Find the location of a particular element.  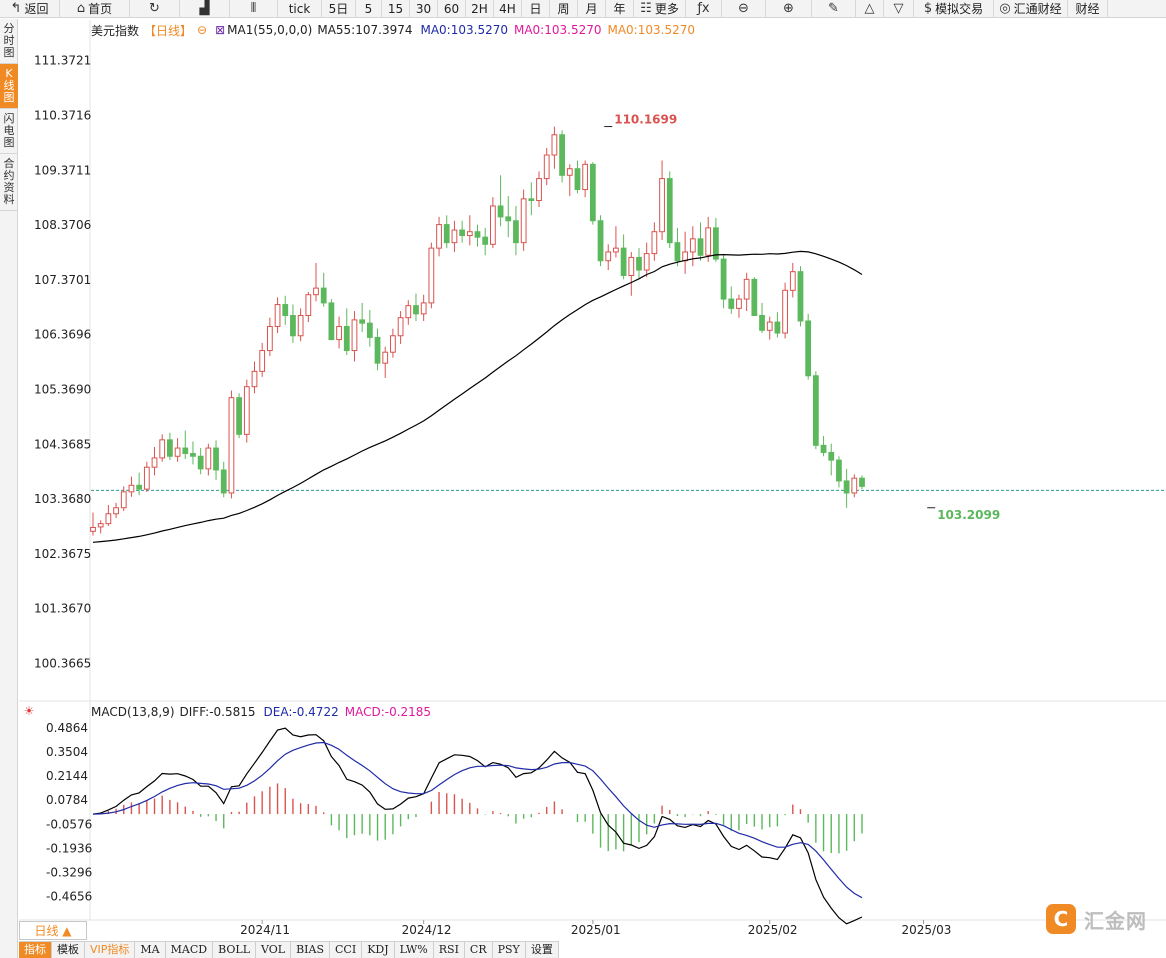

pen-icon: ✎ is located at coordinates (833, 8).